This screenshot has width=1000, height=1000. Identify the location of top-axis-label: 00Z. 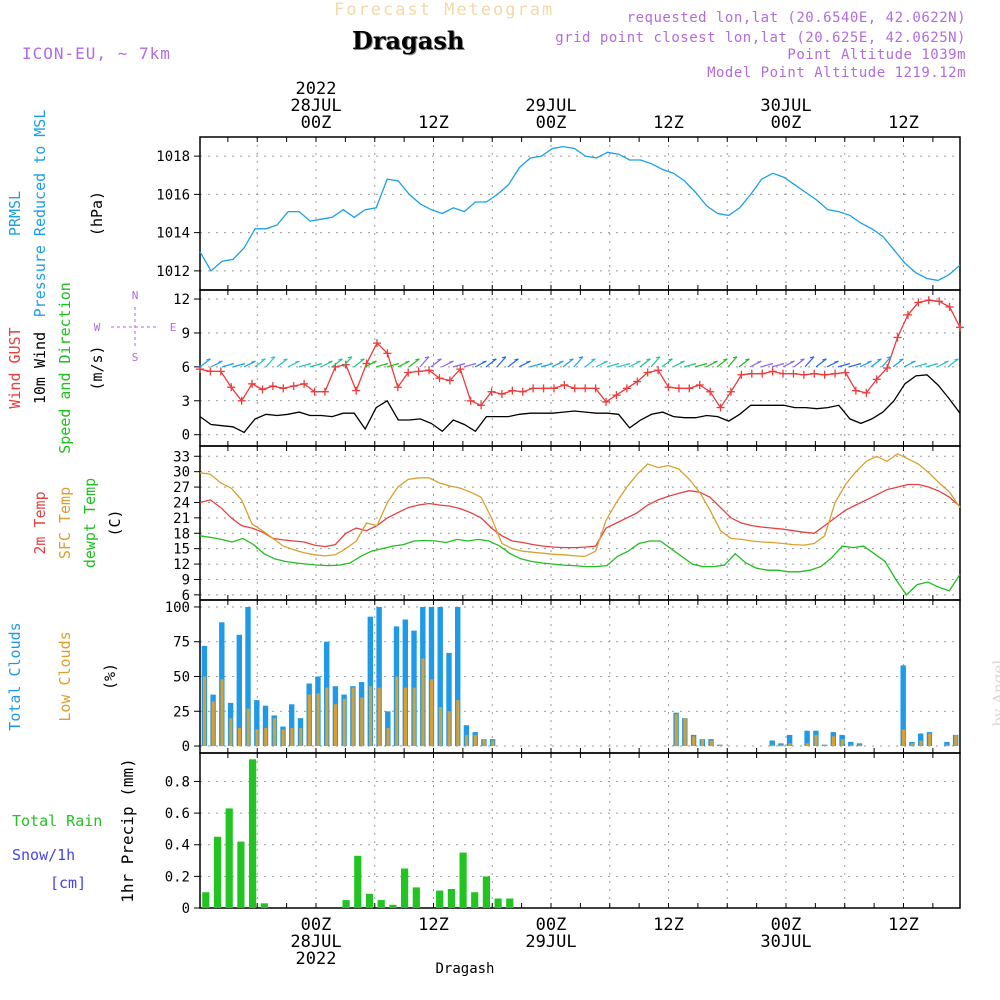
(551, 123).